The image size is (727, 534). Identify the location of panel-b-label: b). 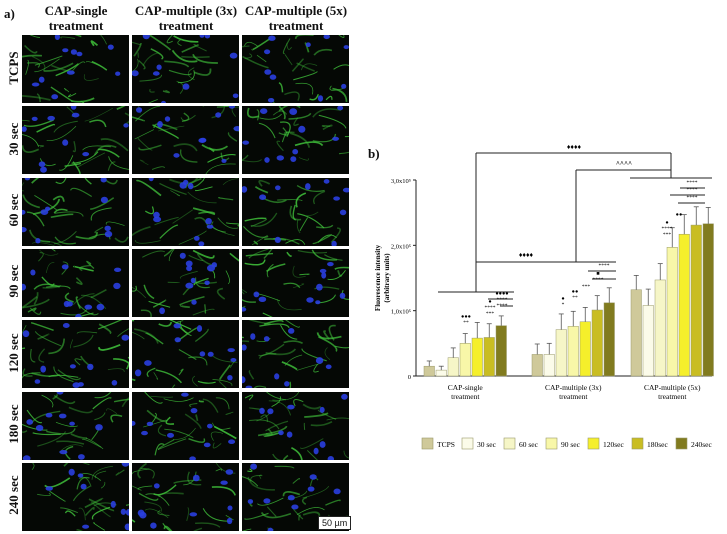
(374, 153).